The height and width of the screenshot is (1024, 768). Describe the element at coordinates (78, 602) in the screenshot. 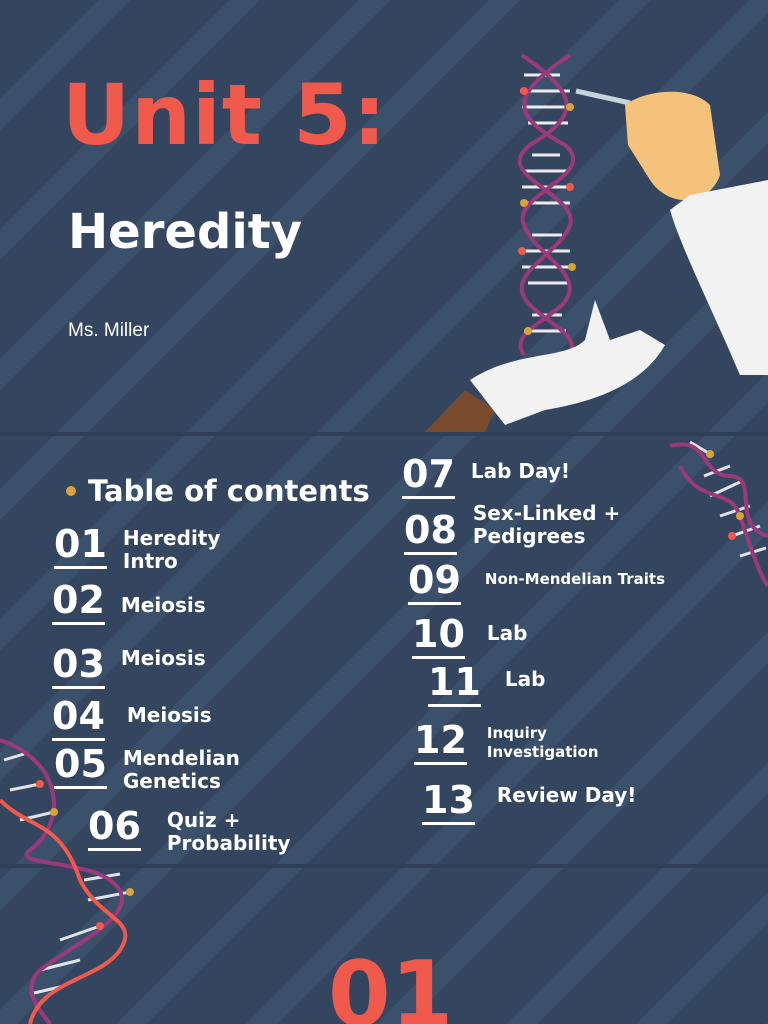

I see `toc-entry-number: 02` at that location.